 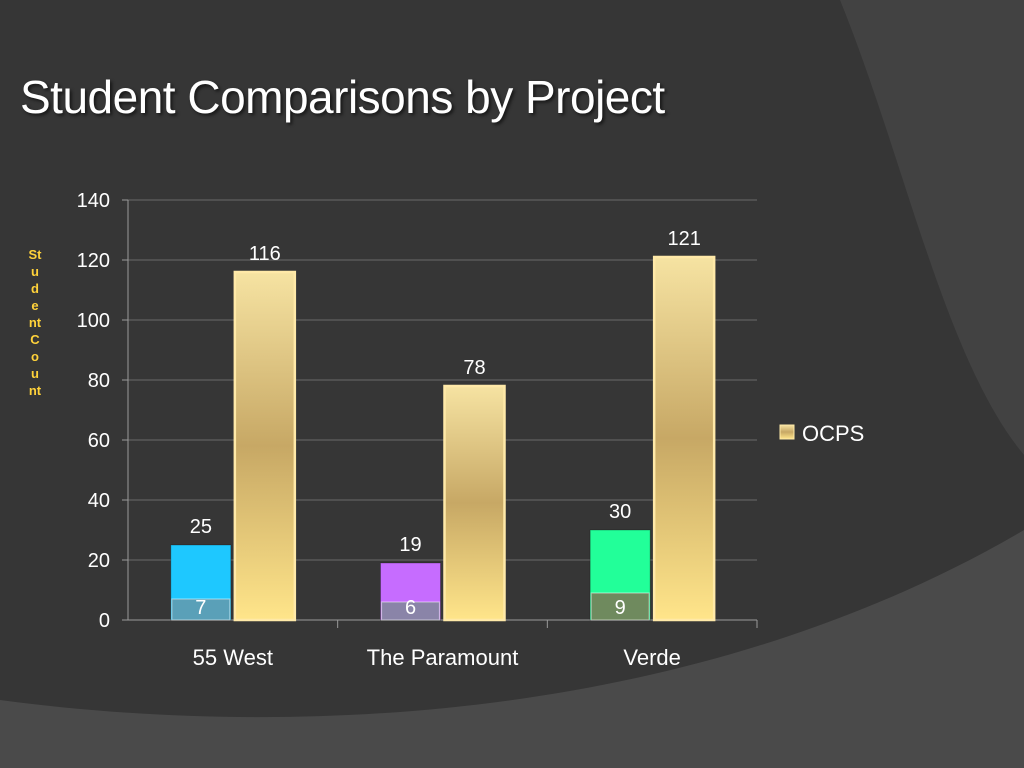 What do you see at coordinates (652, 657) in the screenshot?
I see `x-tick-label: Verde` at bounding box center [652, 657].